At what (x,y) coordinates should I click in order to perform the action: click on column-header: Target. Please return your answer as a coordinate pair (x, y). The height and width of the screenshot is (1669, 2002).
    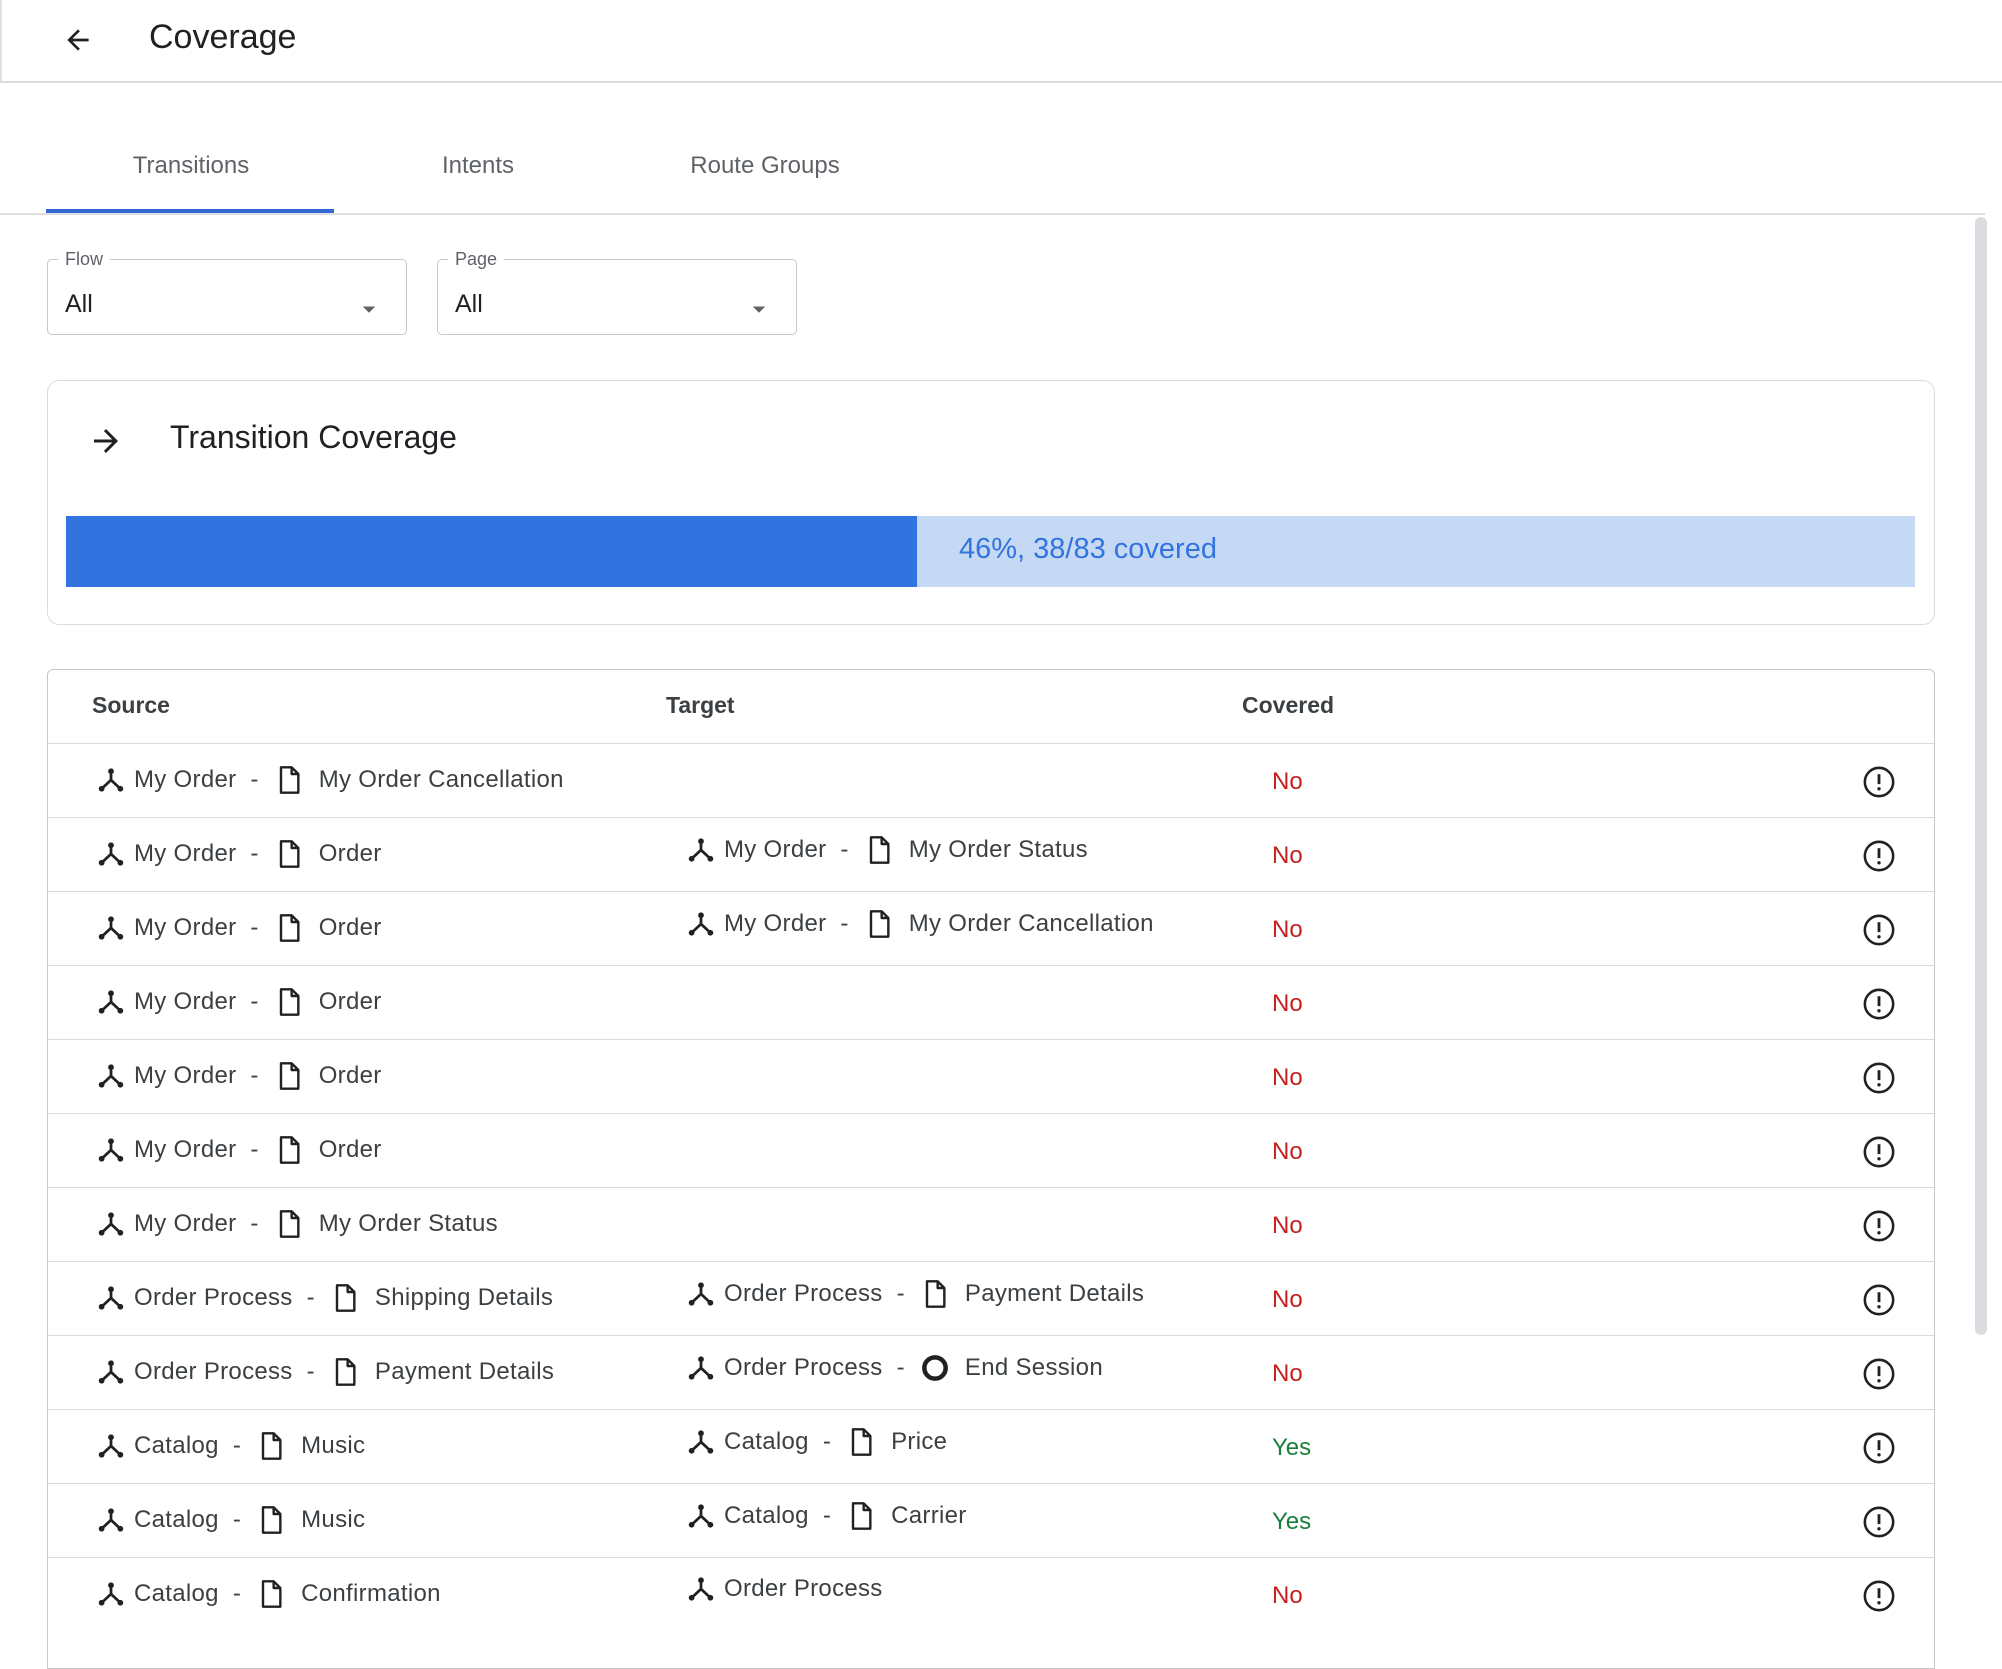
    Looking at the image, I should click on (700, 705).